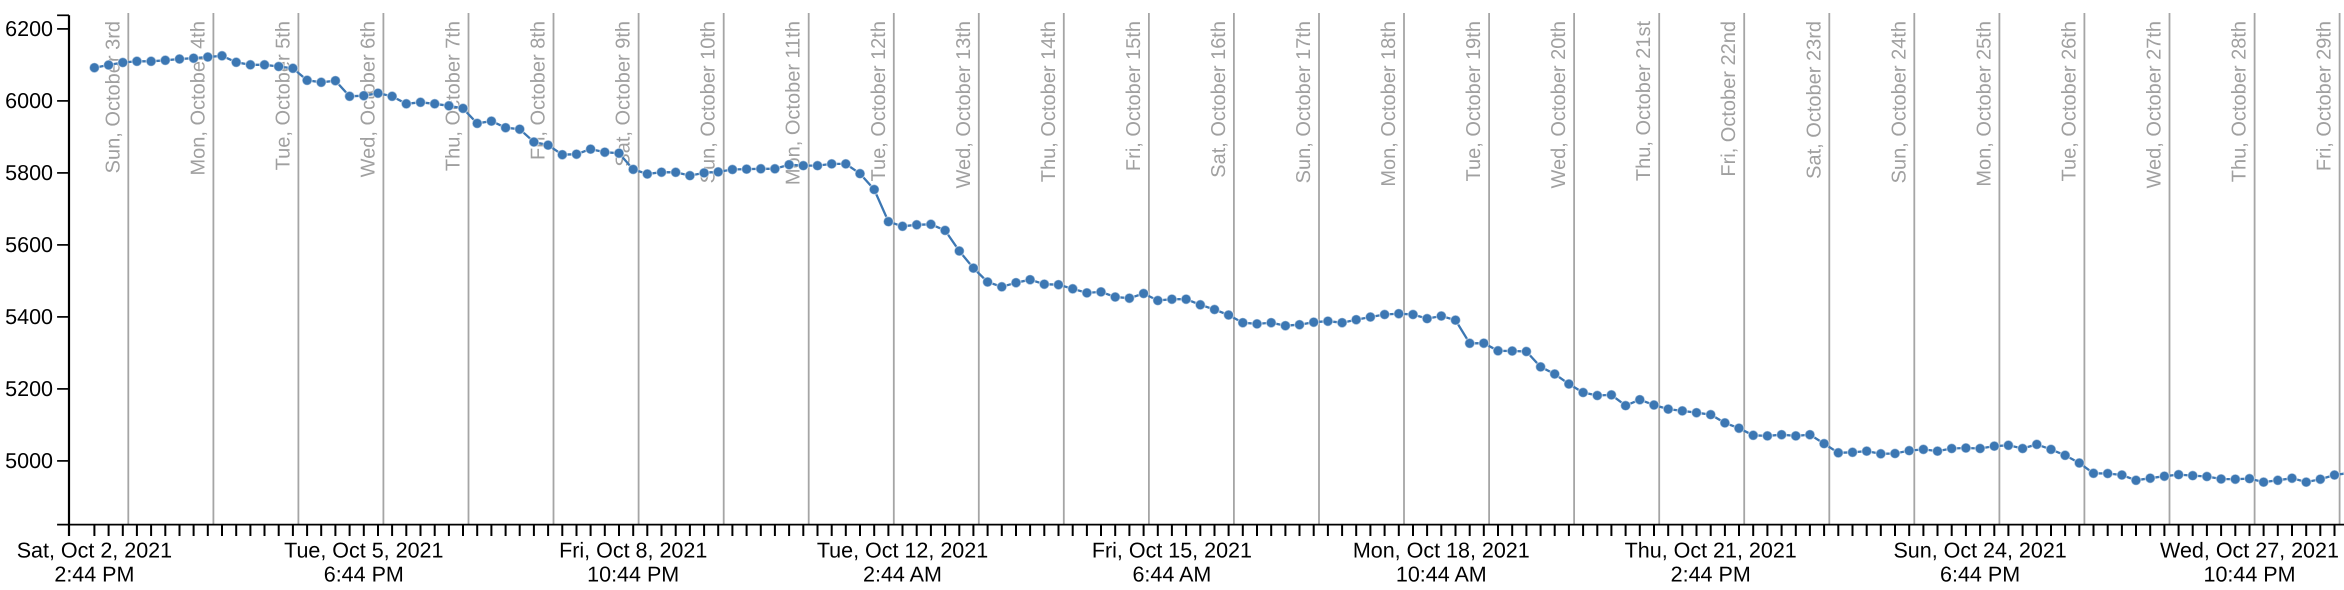 The height and width of the screenshot is (590, 2344). Describe the element at coordinates (283, 95) in the screenshot. I see `svg-text: Tue, October 5th` at that location.